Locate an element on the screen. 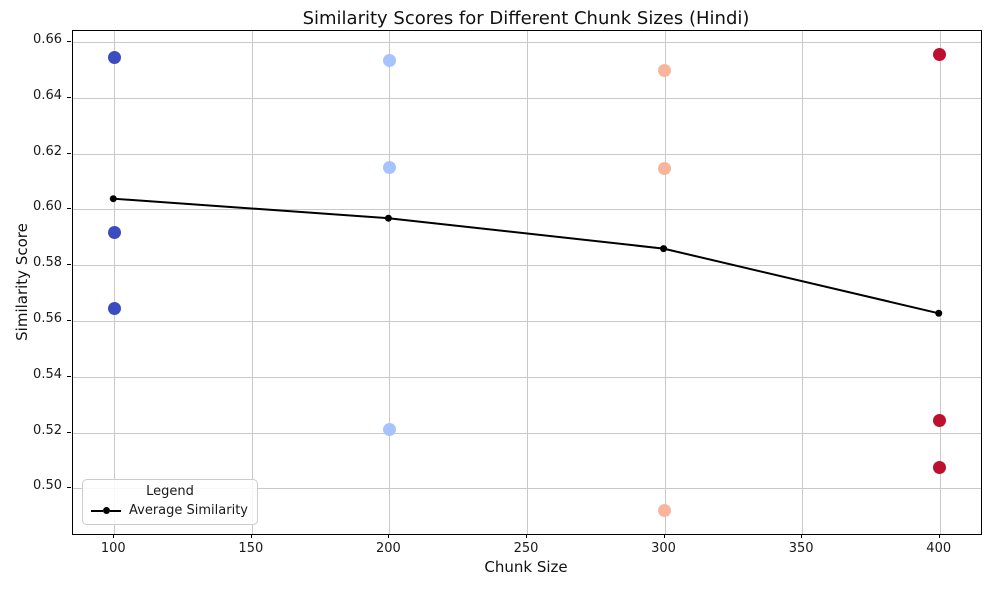 The height and width of the screenshot is (590, 989). x-tick-label: 300 is located at coordinates (663, 548).